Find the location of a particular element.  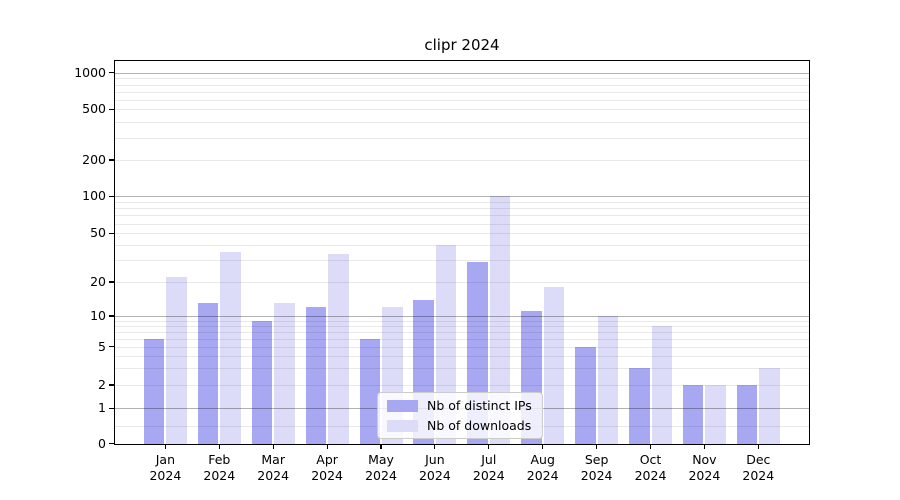

y-tick-label-1: 1 is located at coordinates (102, 408).